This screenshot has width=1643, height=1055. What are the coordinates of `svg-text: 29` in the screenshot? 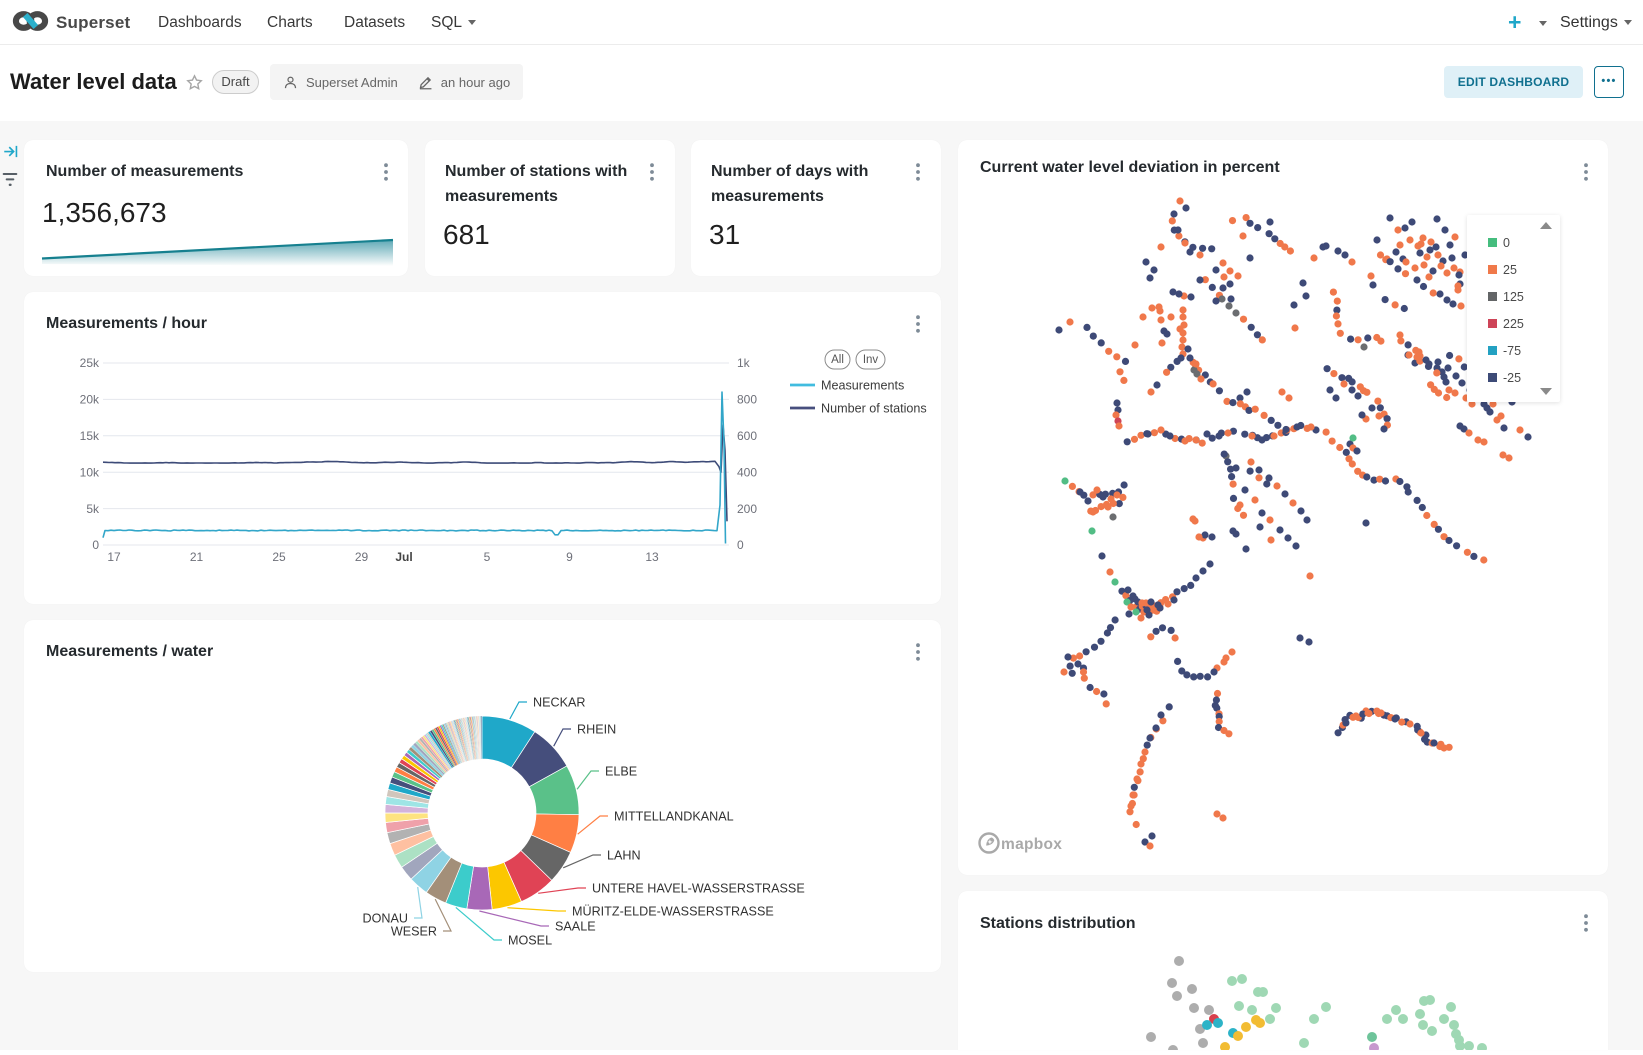 It's located at (362, 557).